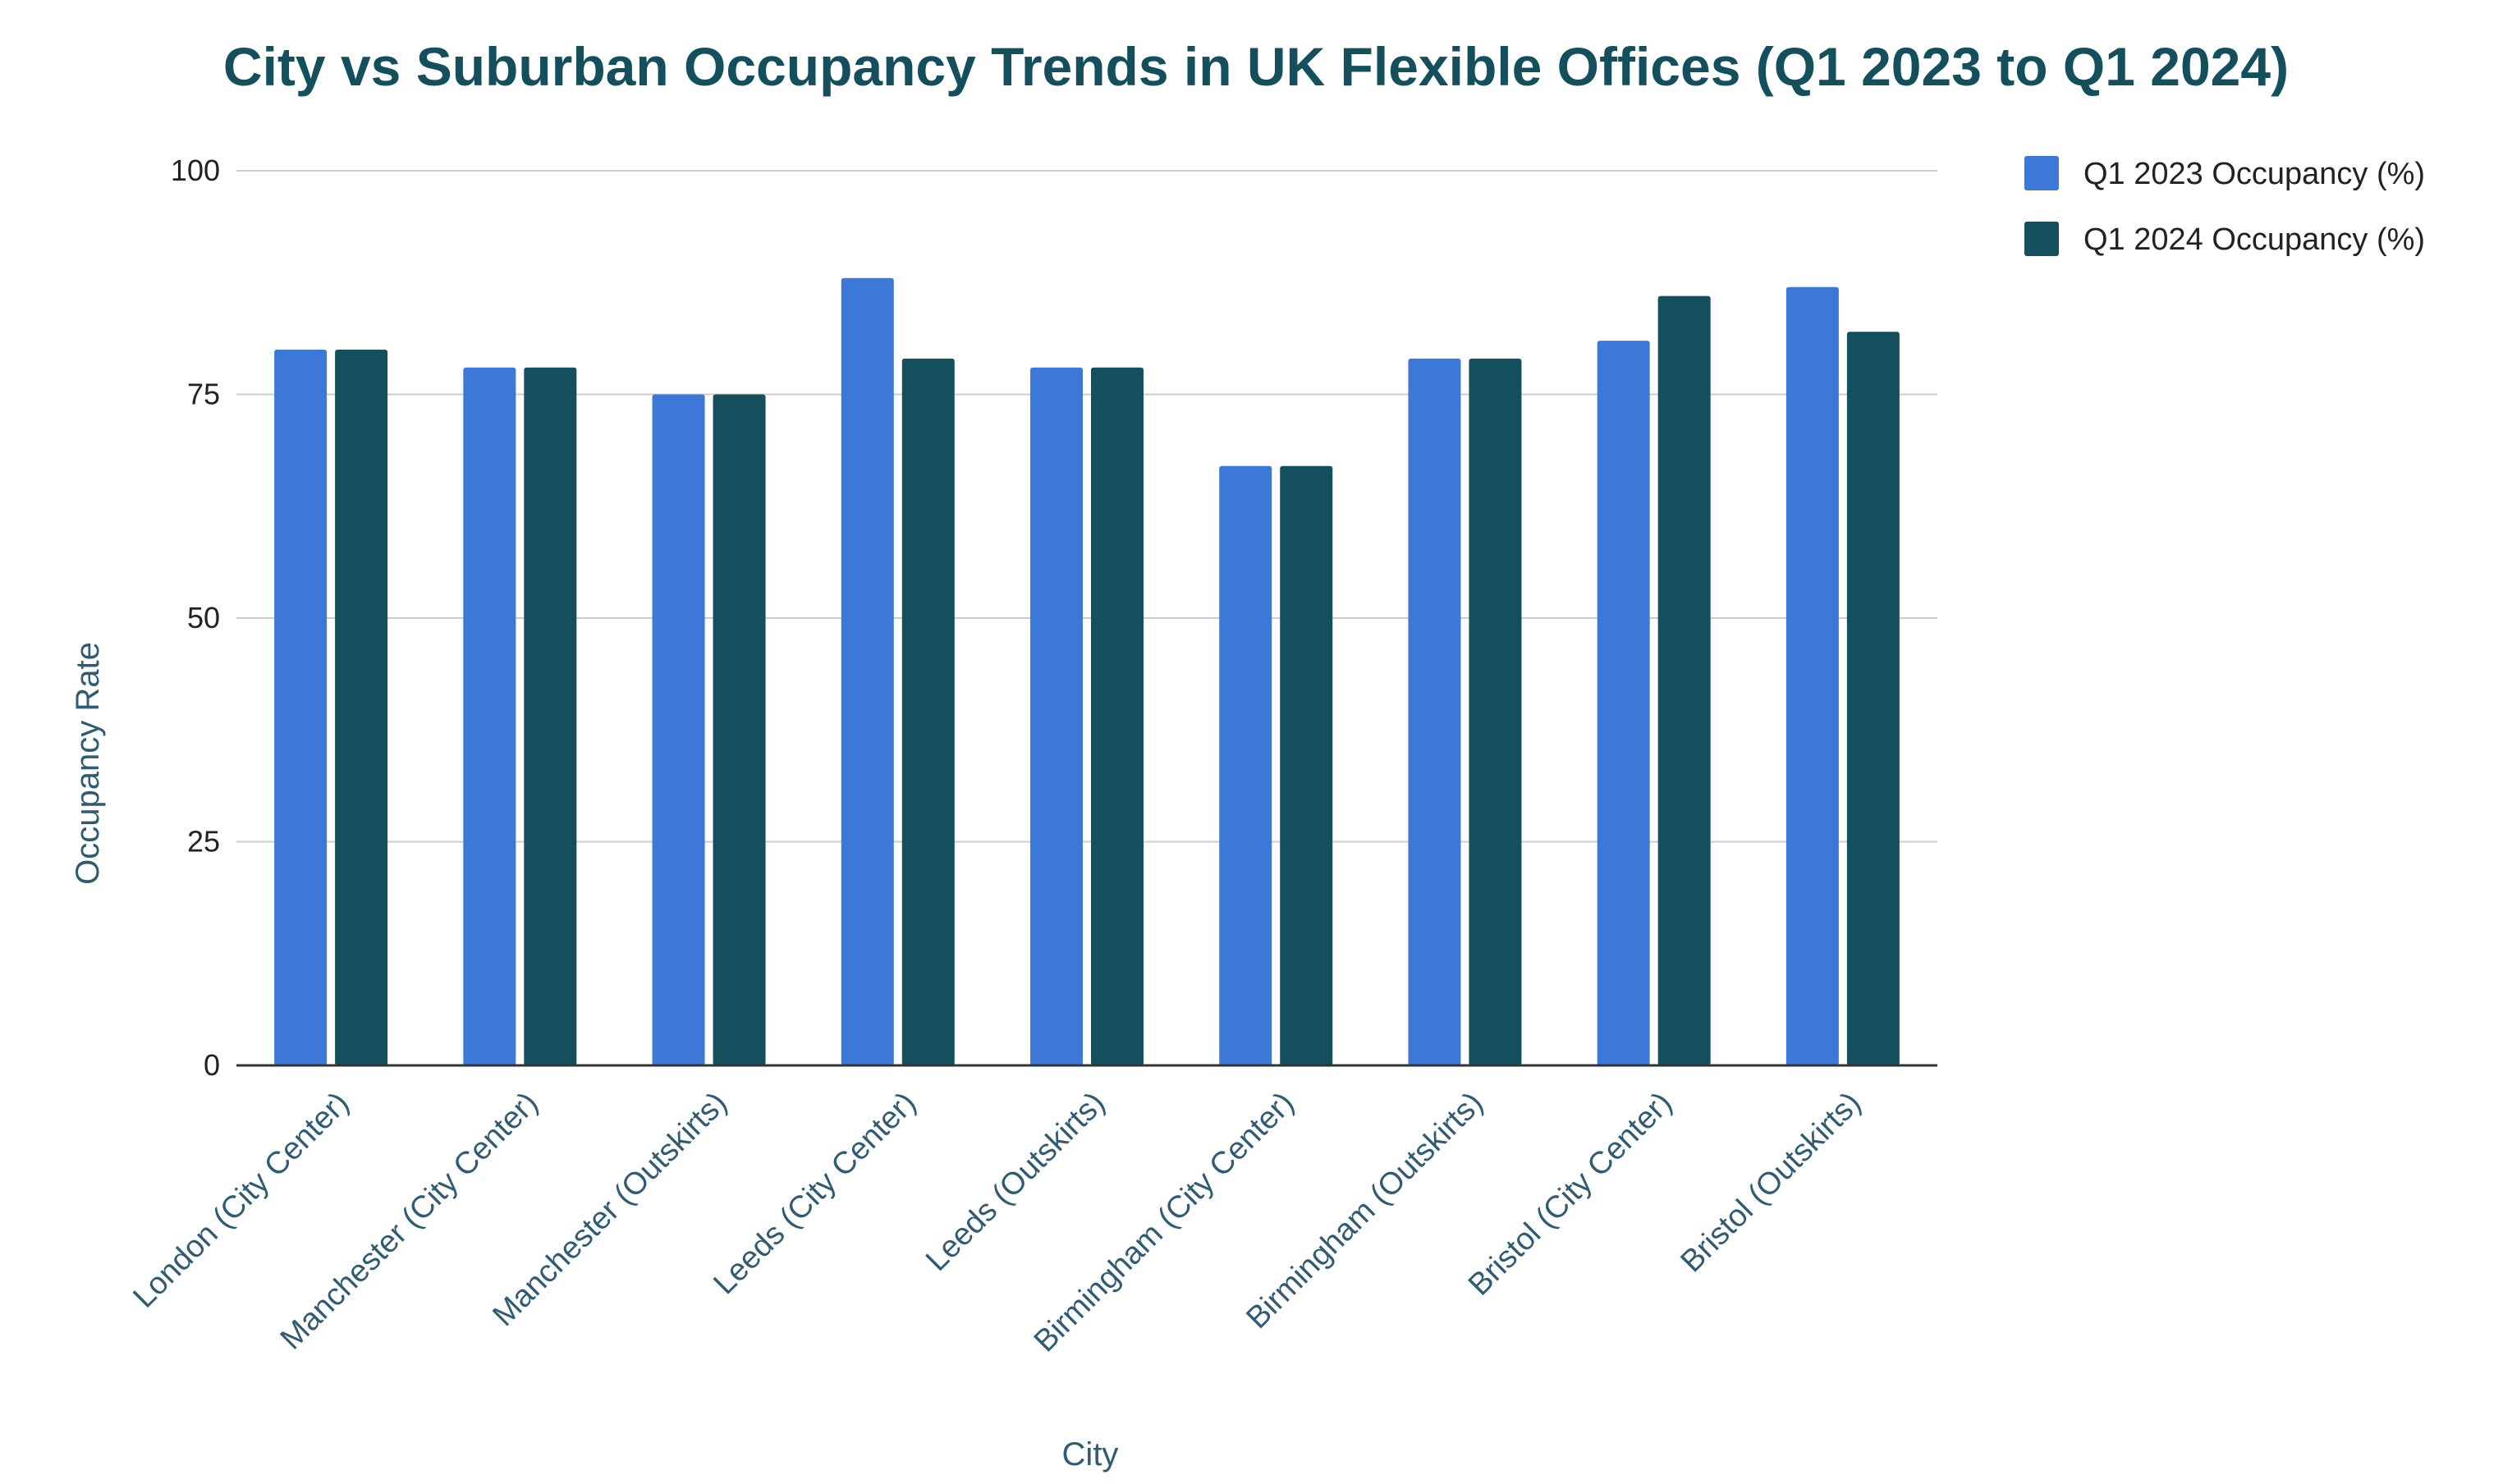 The height and width of the screenshot is (1484, 2512). What do you see at coordinates (212, 1065) in the screenshot?
I see `y-tick-label: 0` at bounding box center [212, 1065].